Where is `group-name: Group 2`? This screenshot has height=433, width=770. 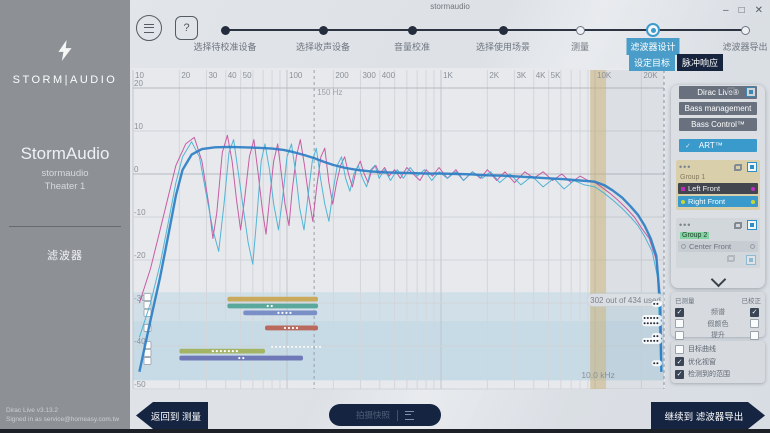
group-name: Group 2 is located at coordinates (695, 235).